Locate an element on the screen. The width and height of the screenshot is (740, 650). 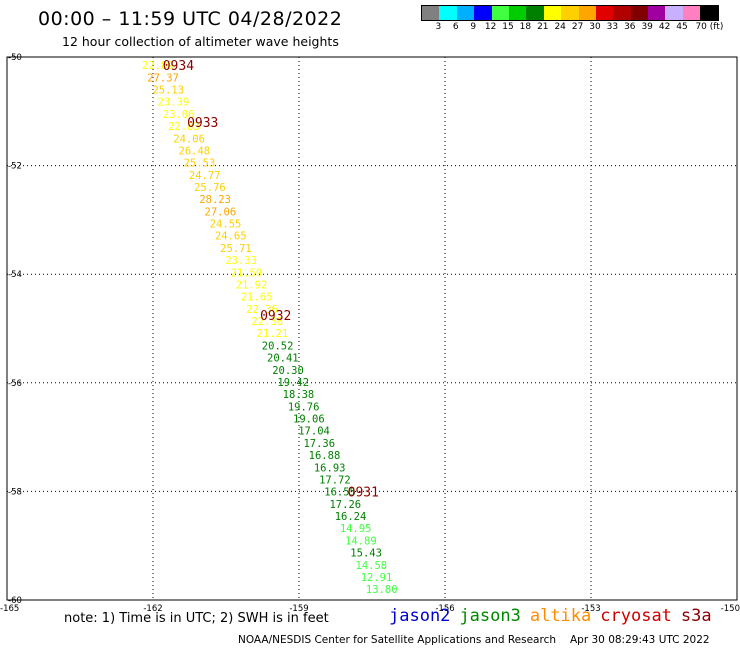
legend-label: 18 is located at coordinates (525, 27).